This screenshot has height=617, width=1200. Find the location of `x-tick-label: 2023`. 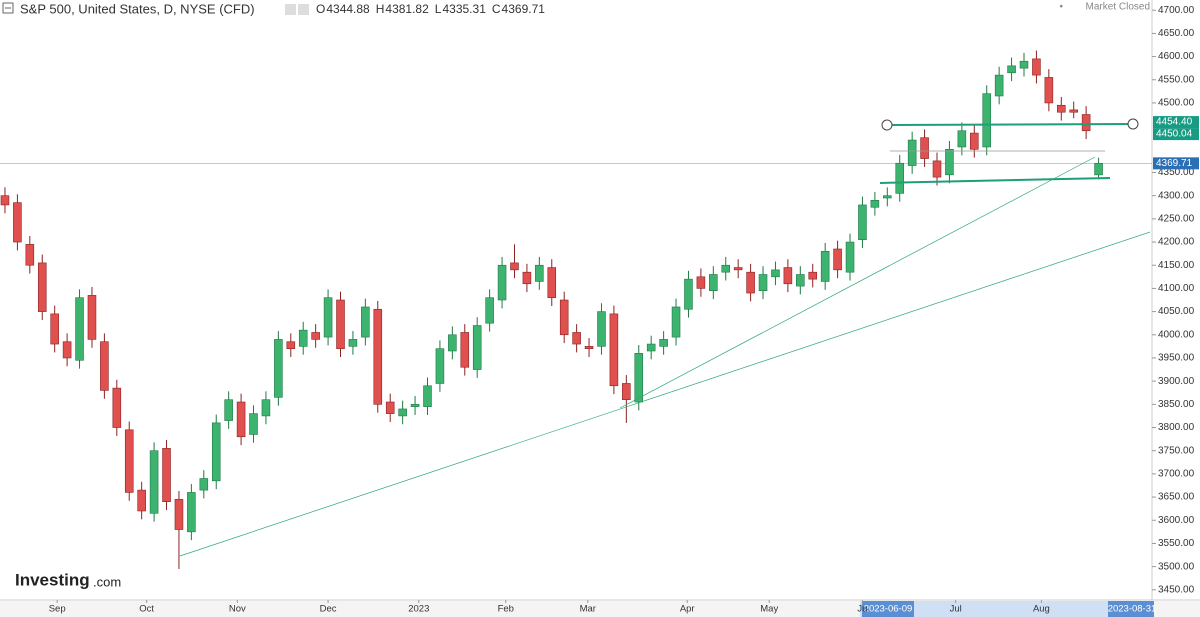

x-tick-label: 2023 is located at coordinates (418, 609).